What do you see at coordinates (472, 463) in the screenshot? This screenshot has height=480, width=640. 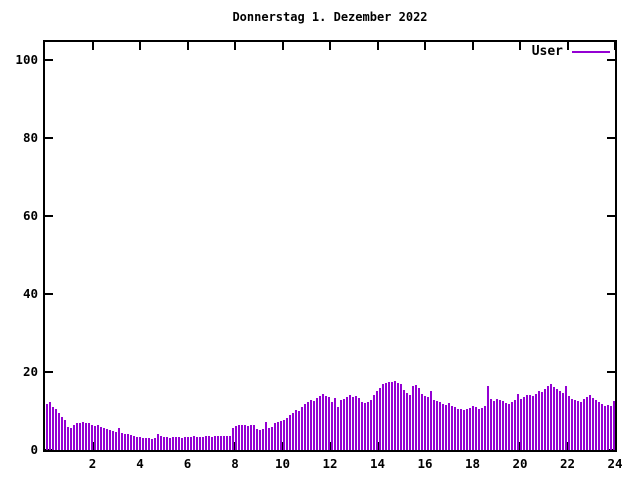 I see `x-tick-label: 18` at bounding box center [472, 463].